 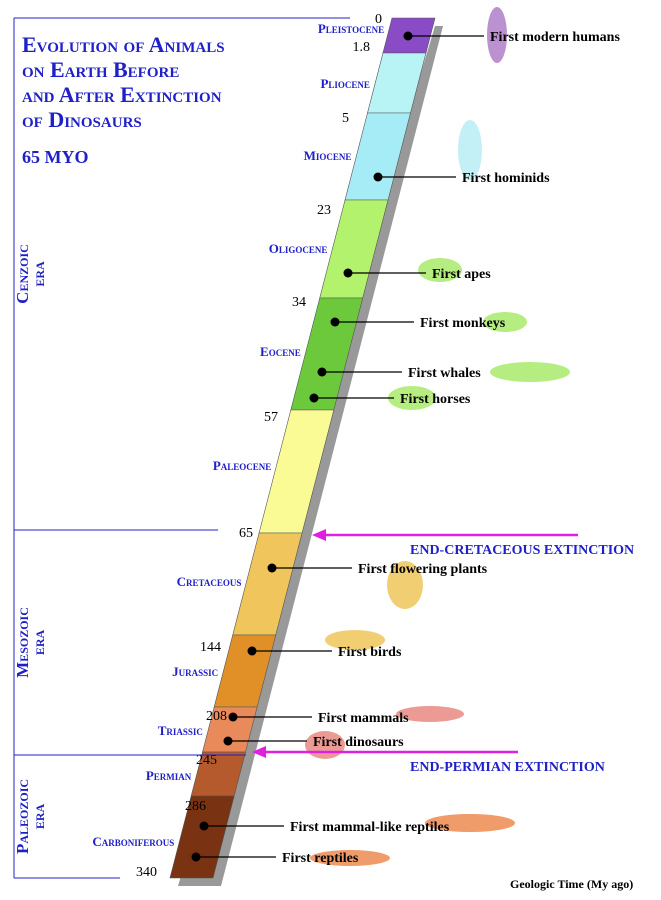 I want to click on era-name: Mesozoic, so click(x=22, y=642).